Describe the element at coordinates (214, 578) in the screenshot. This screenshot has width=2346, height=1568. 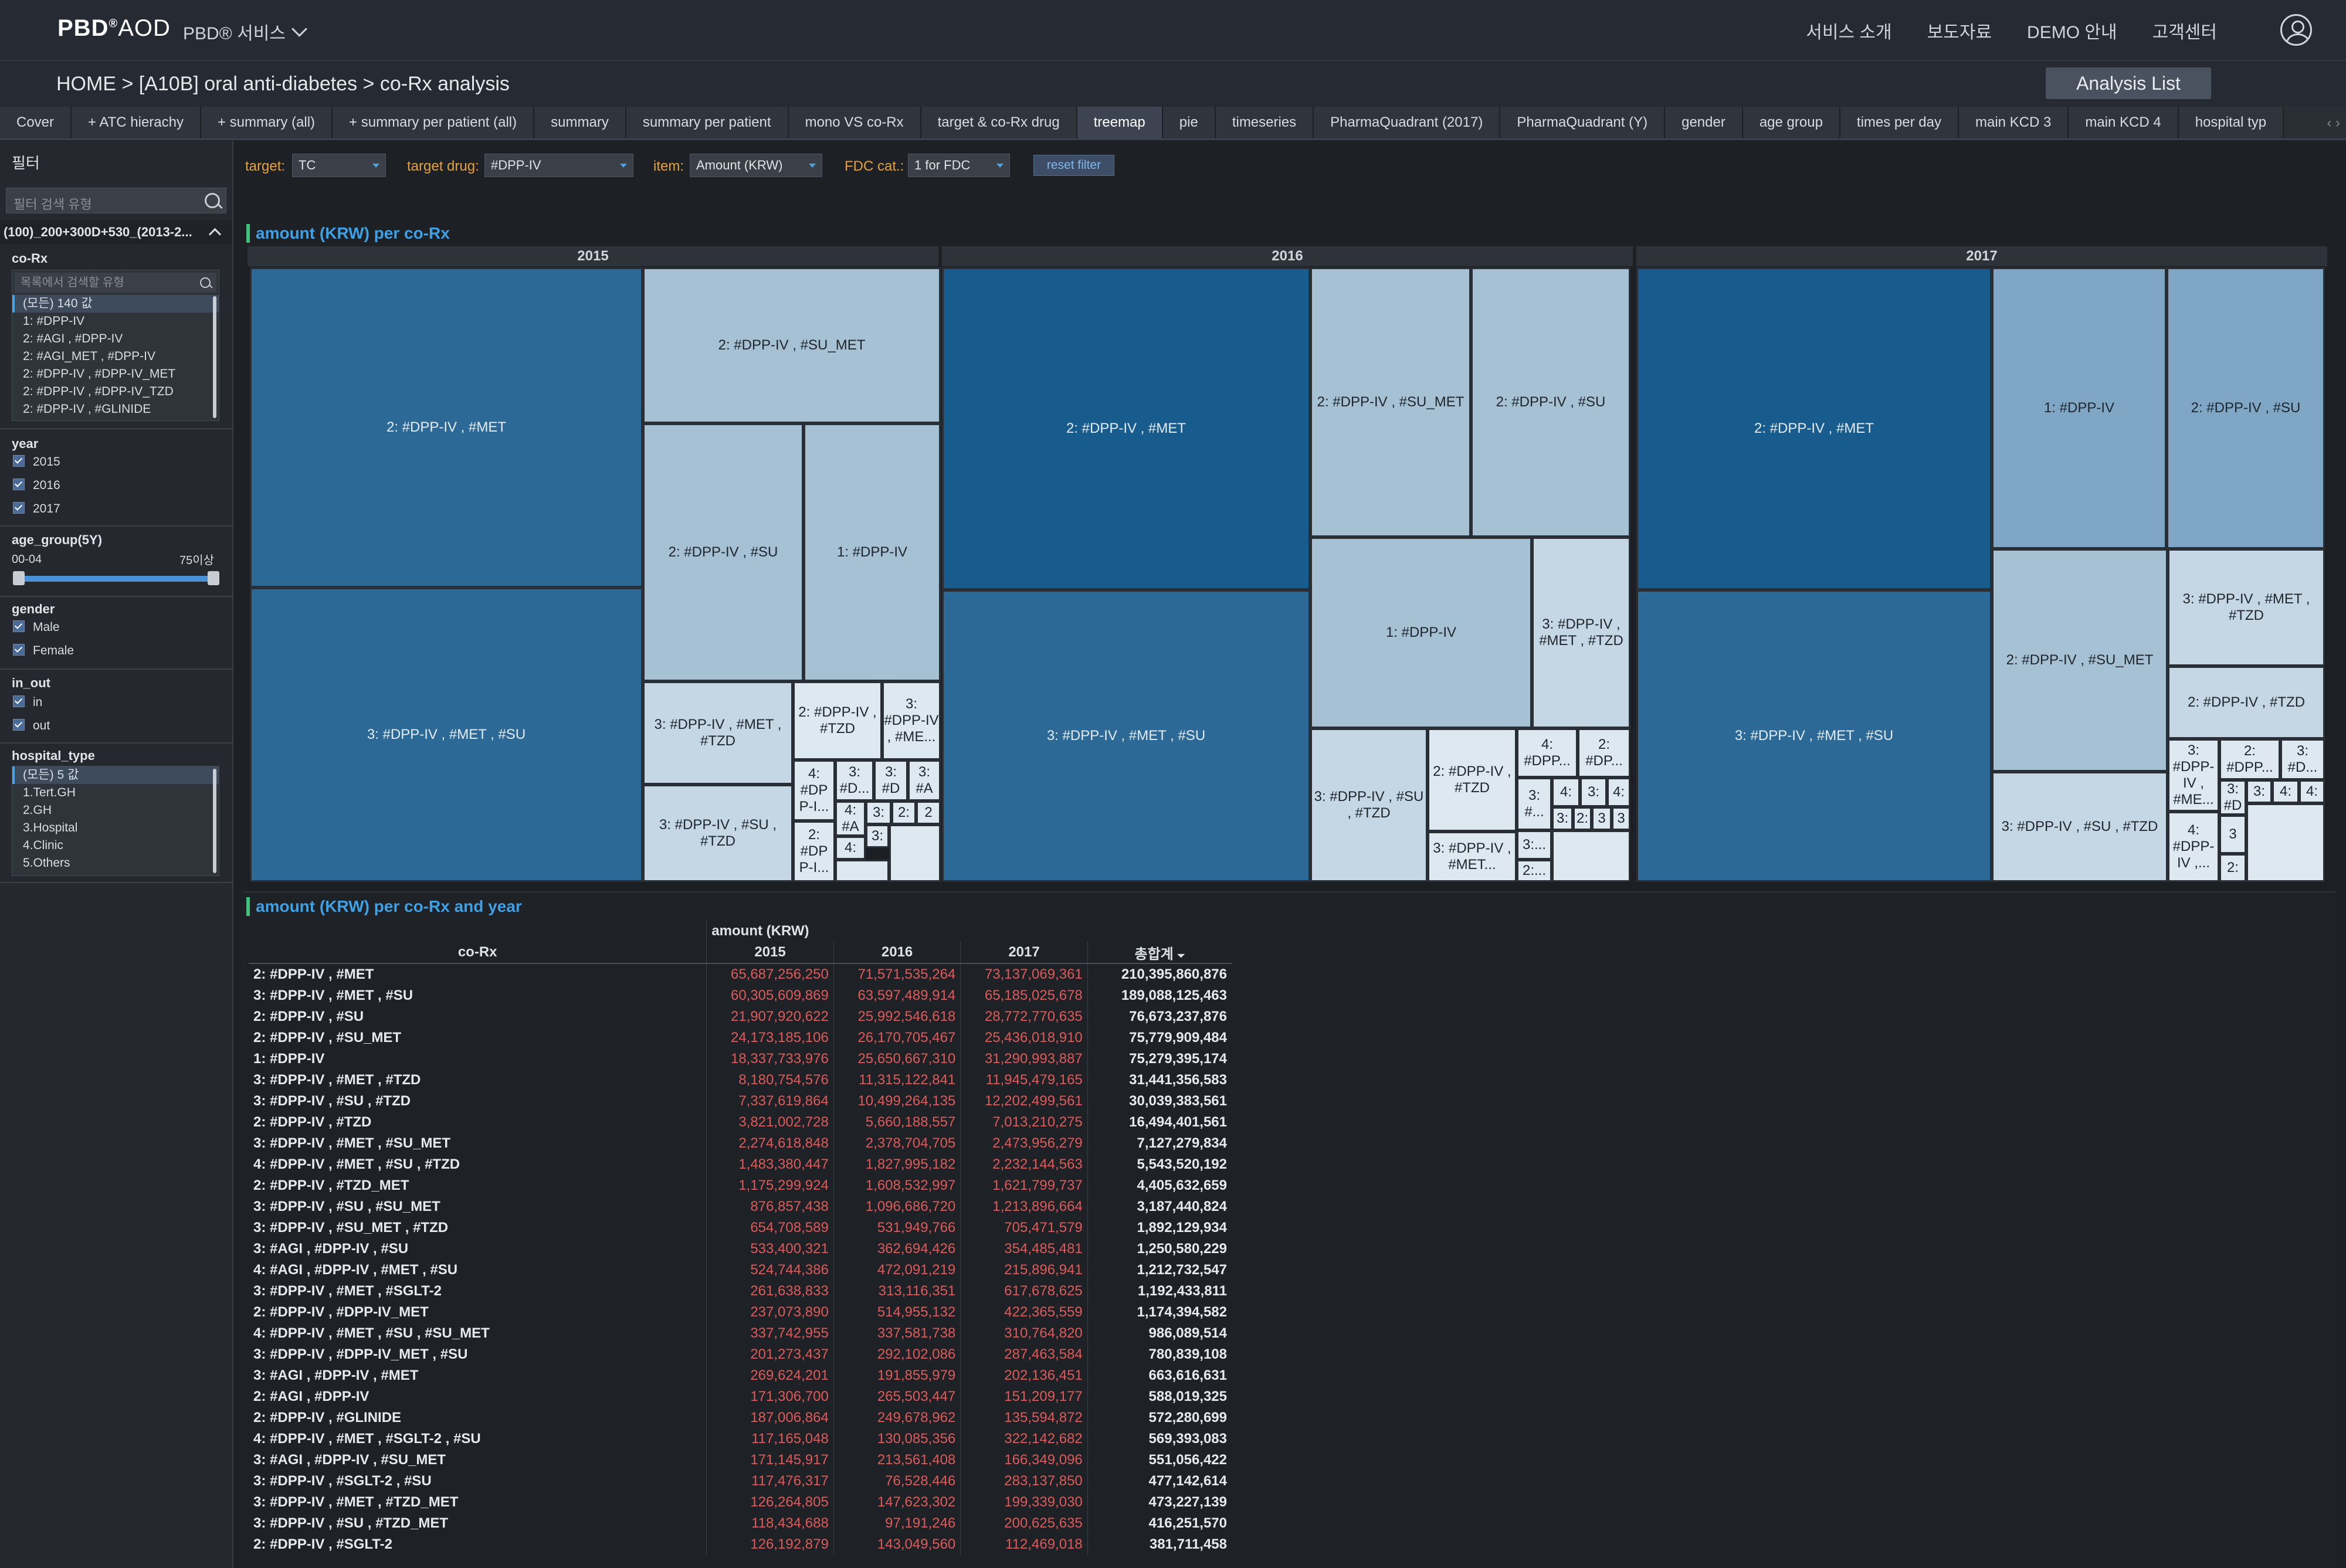
I see `slider-handle-max` at that location.